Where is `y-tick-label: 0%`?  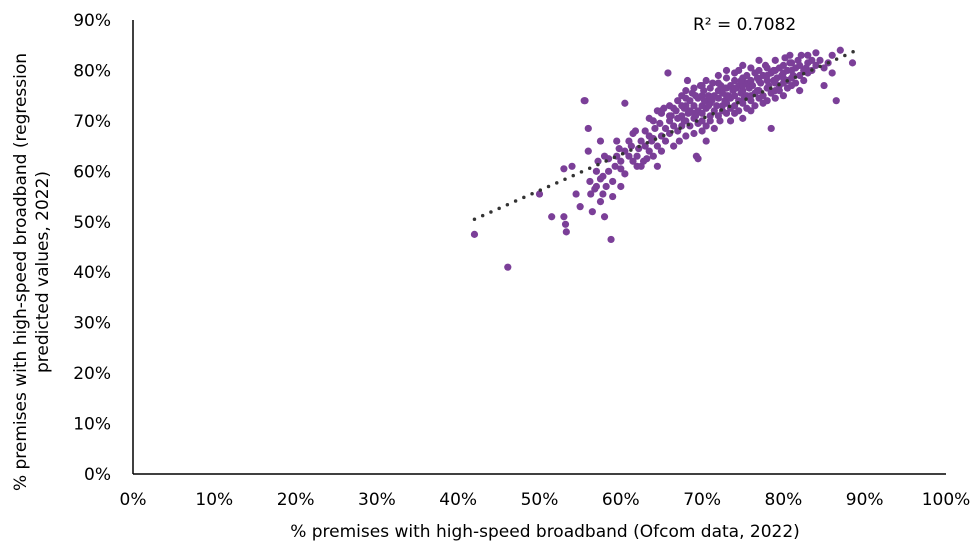
y-tick-label: 0% is located at coordinates (97, 475).